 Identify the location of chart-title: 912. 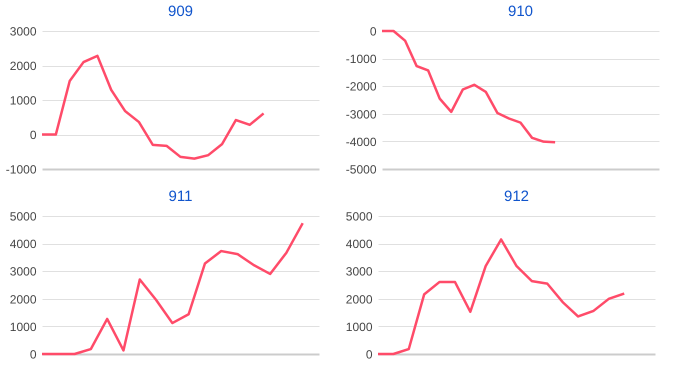
(517, 196).